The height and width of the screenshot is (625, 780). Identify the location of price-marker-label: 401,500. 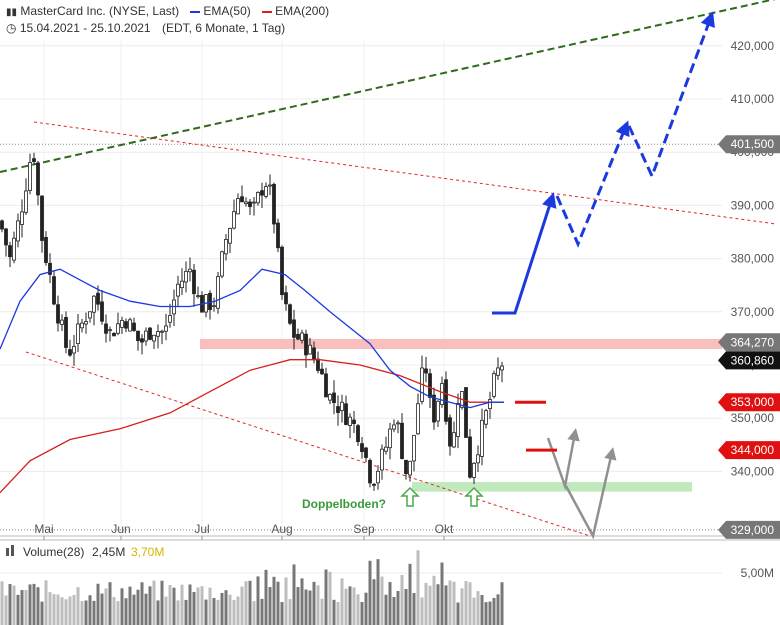
(753, 144).